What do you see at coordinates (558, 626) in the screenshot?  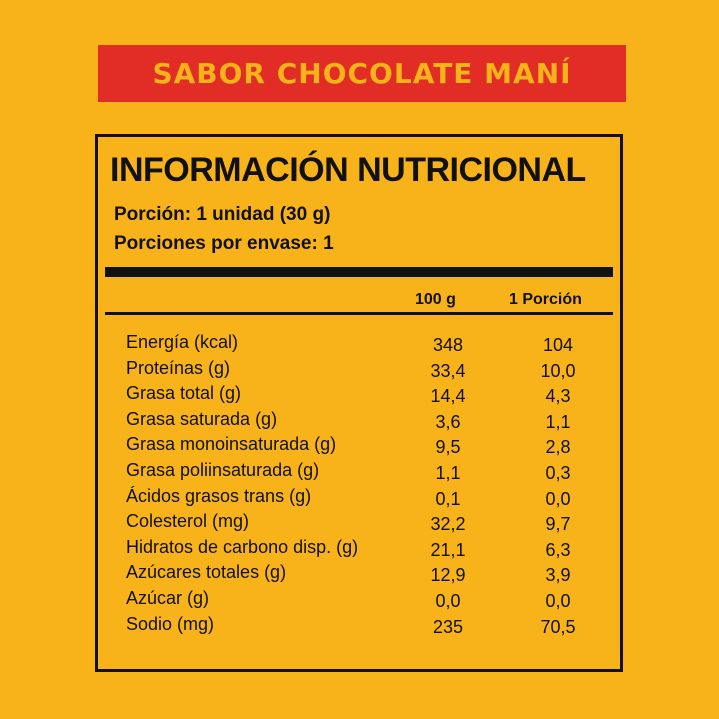 I see `value-portion: 70,5` at bounding box center [558, 626].